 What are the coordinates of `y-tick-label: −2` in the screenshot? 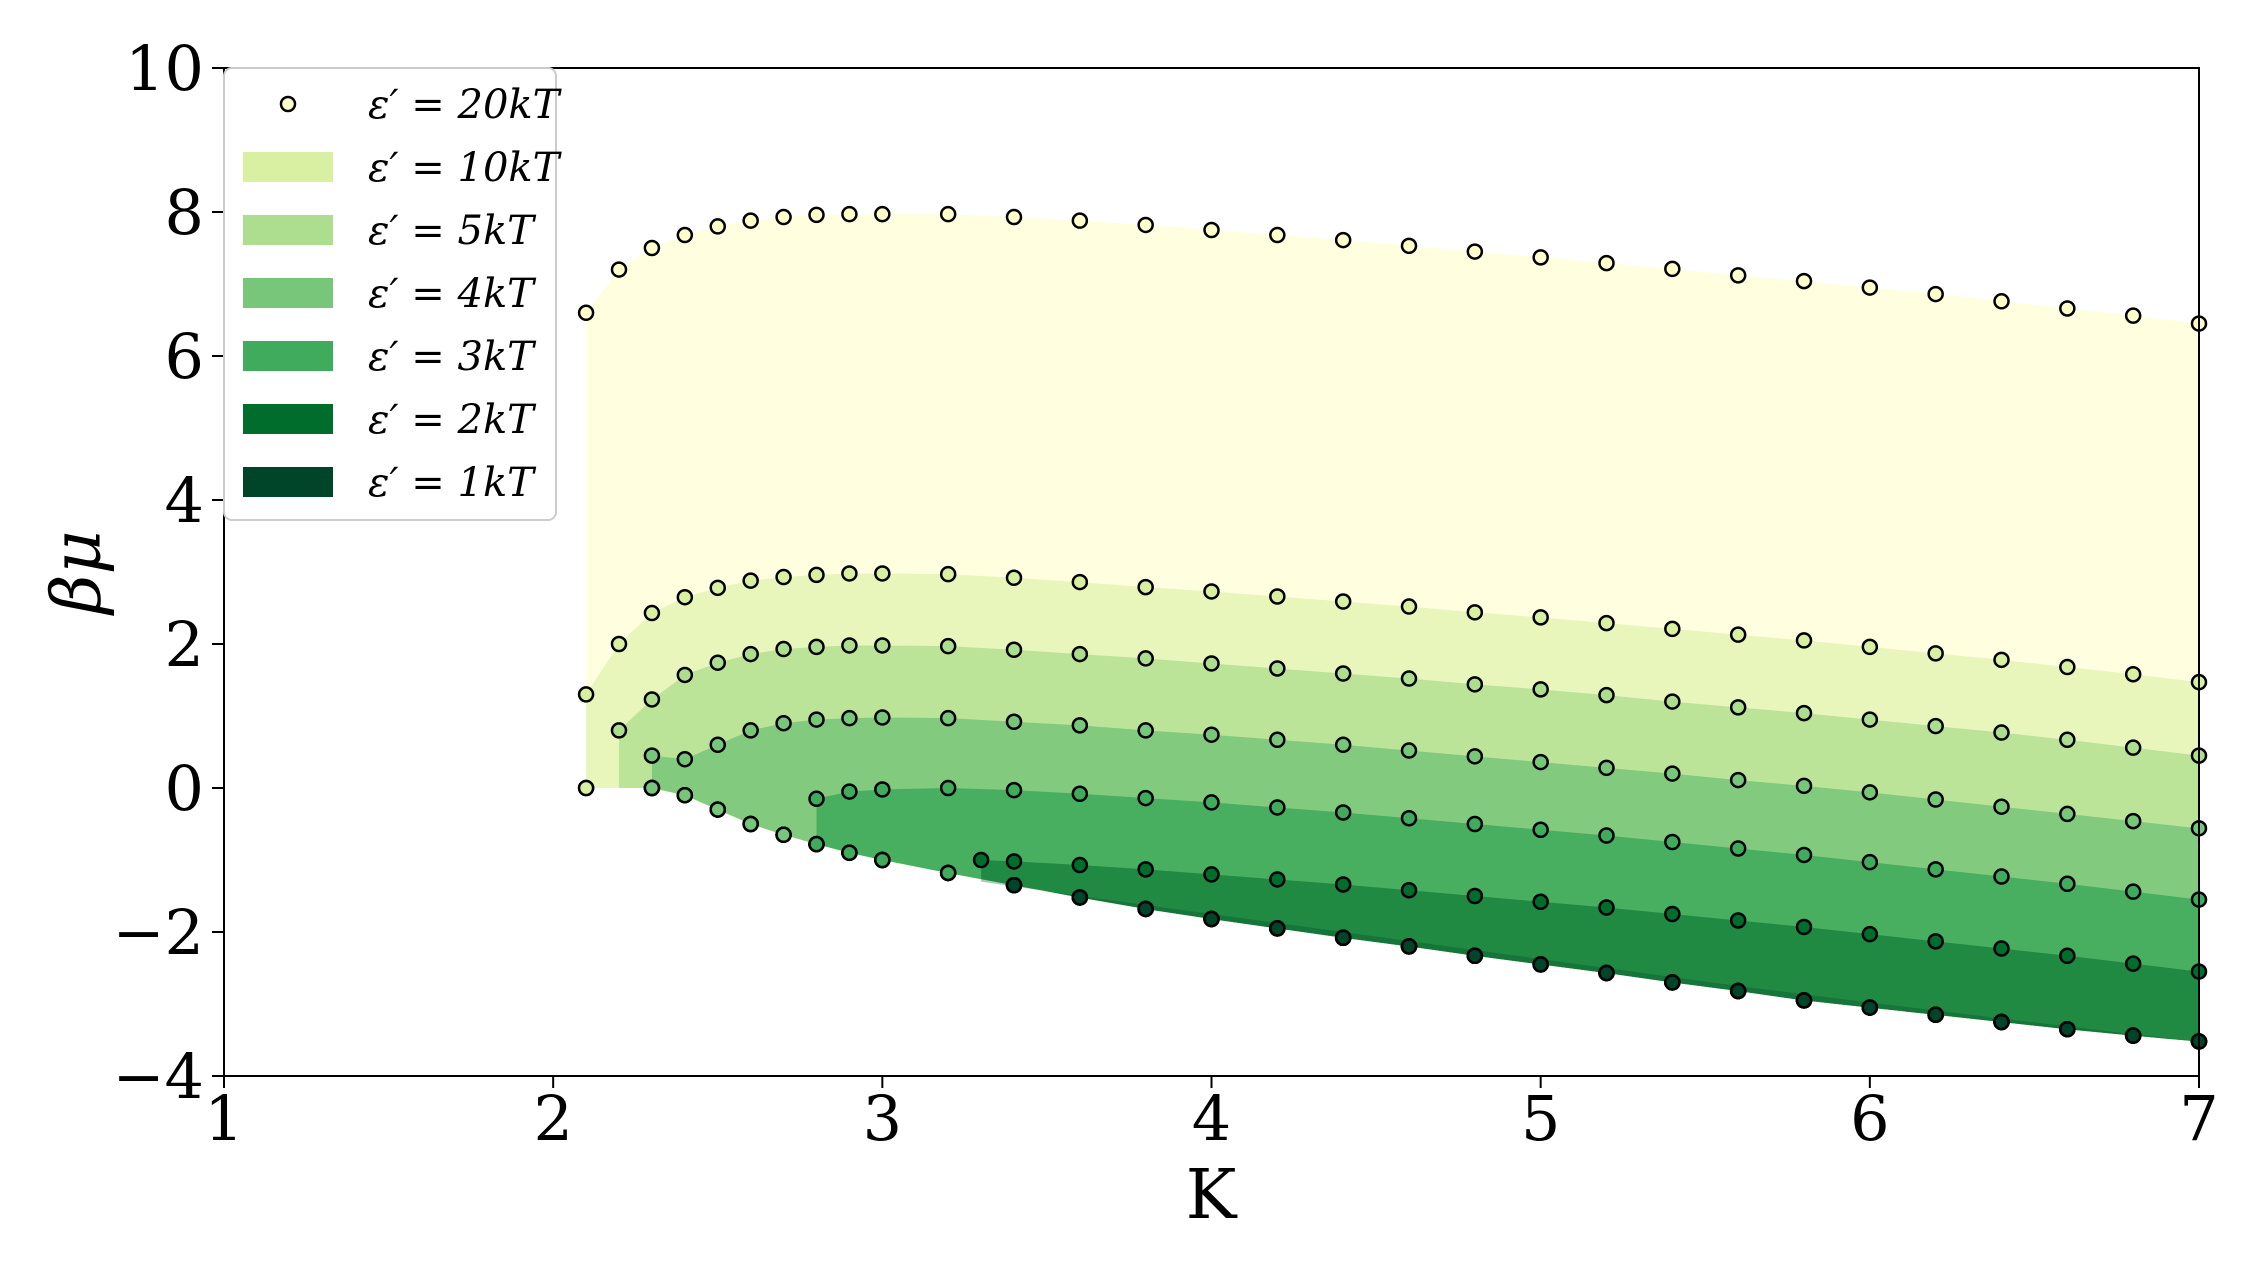 It's located at (158, 932).